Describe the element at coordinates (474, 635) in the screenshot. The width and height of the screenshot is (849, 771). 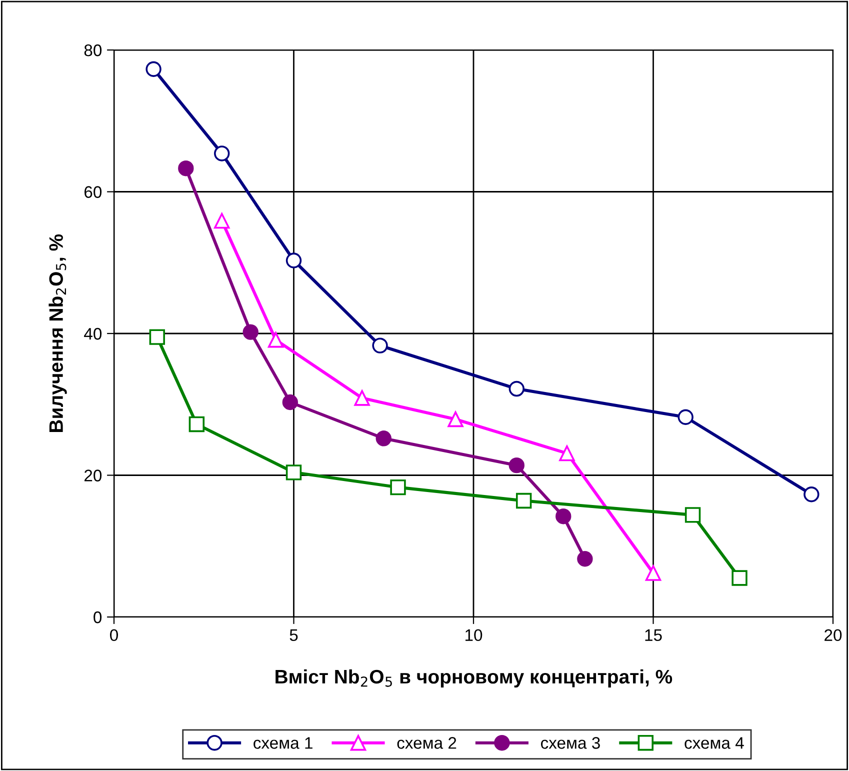
I see `x-tick-label: 10` at that location.